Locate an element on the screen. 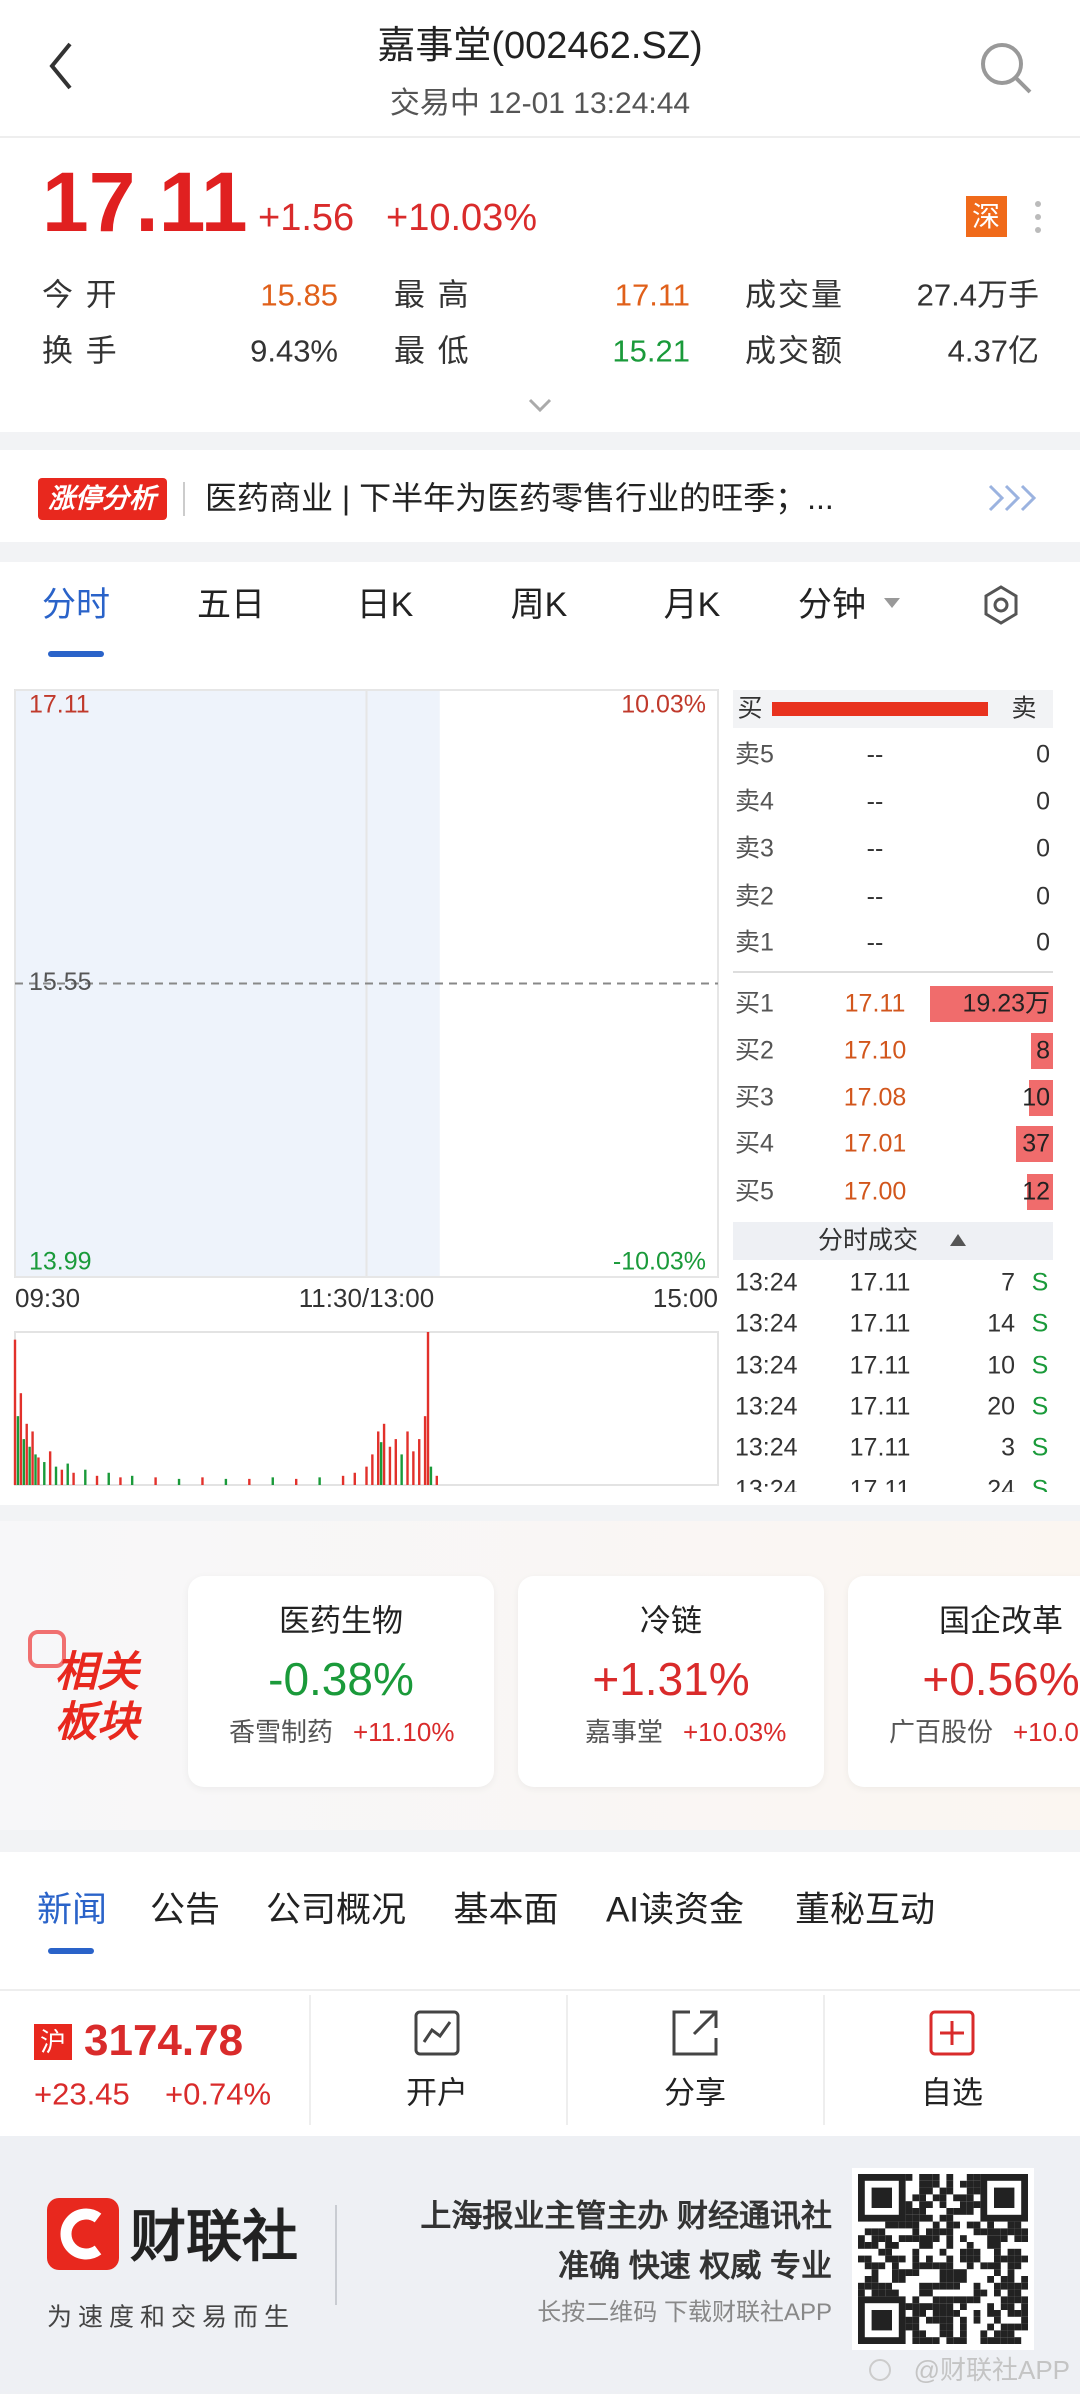 The image size is (1080, 2394). bid-volume: 8 is located at coordinates (1043, 1050).